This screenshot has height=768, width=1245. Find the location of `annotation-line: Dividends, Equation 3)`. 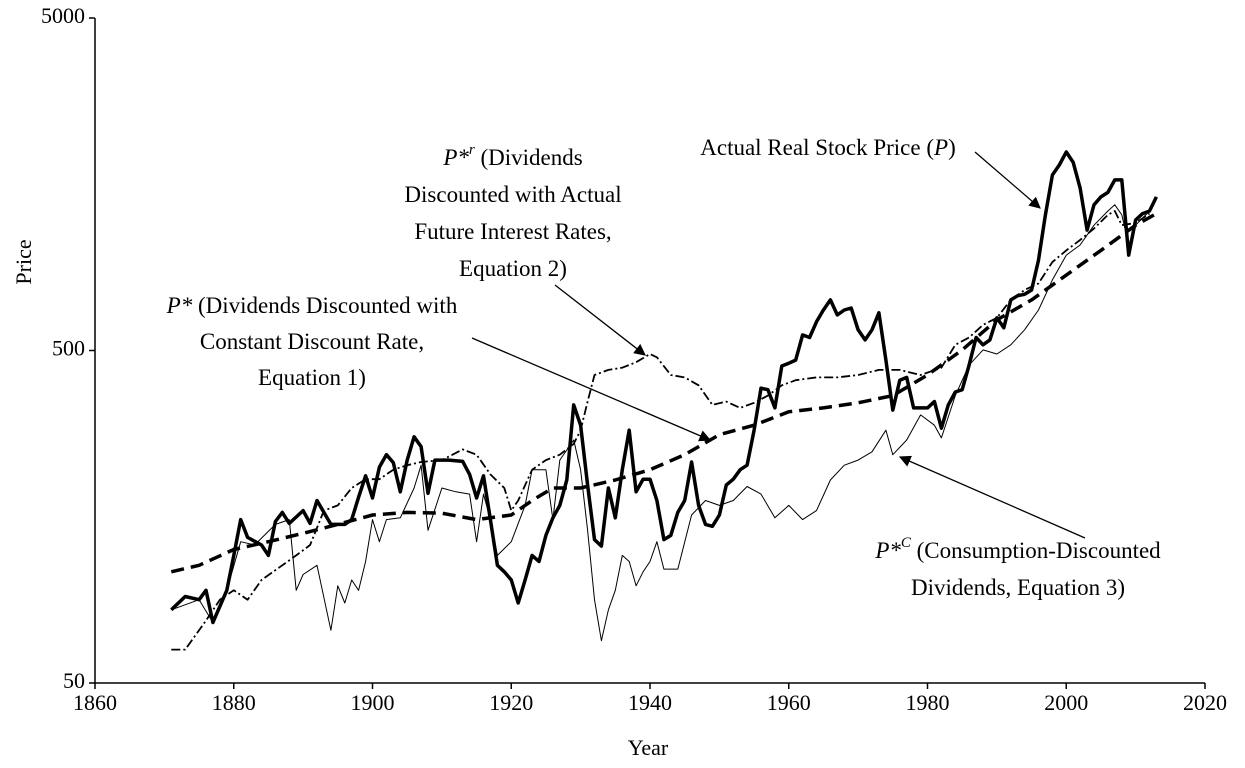

annotation-line: Dividends, Equation 3) is located at coordinates (1018, 587).